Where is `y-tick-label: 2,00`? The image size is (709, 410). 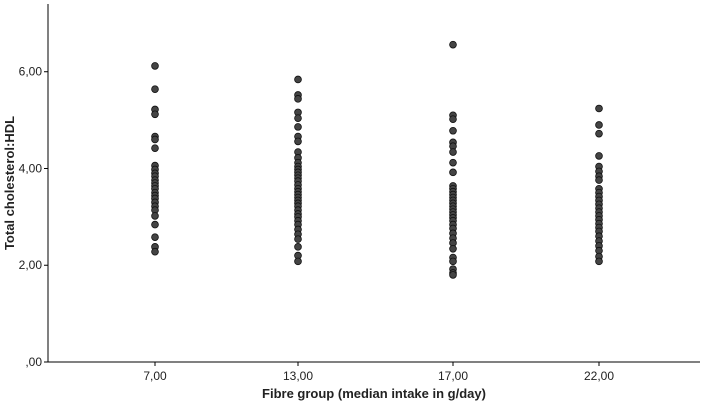
y-tick-label: 2,00 is located at coordinates (31, 265).